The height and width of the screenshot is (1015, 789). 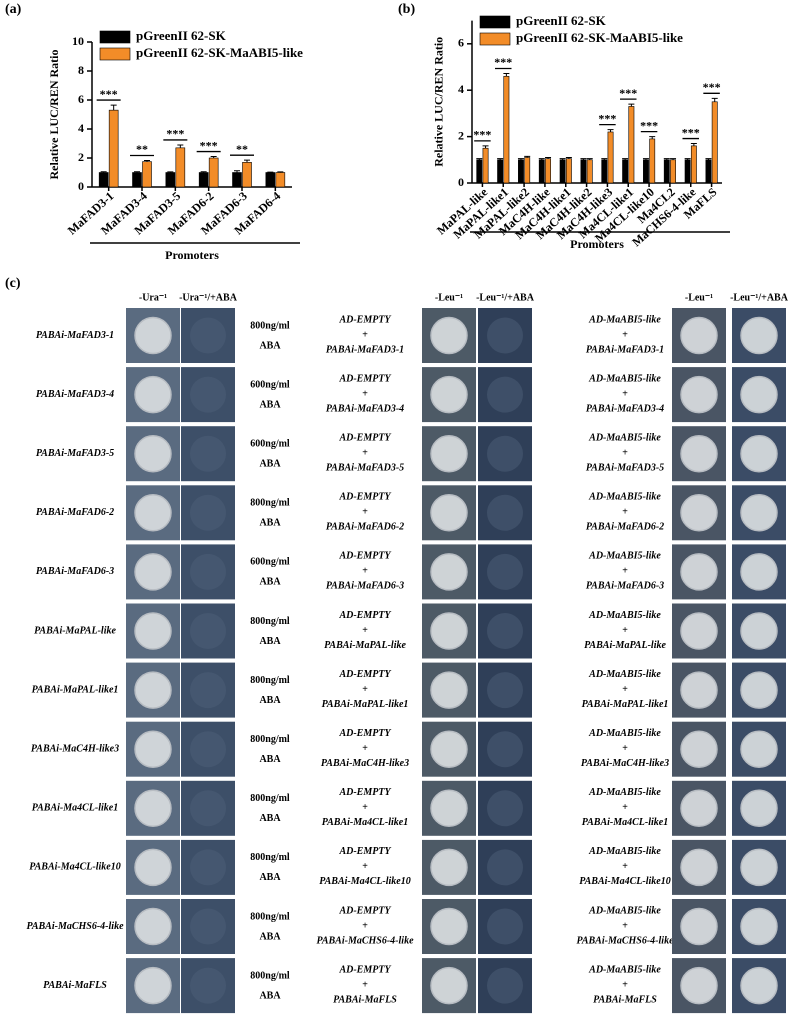 What do you see at coordinates (13, 9) in the screenshot?
I see `panel-label: (a)` at bounding box center [13, 9].